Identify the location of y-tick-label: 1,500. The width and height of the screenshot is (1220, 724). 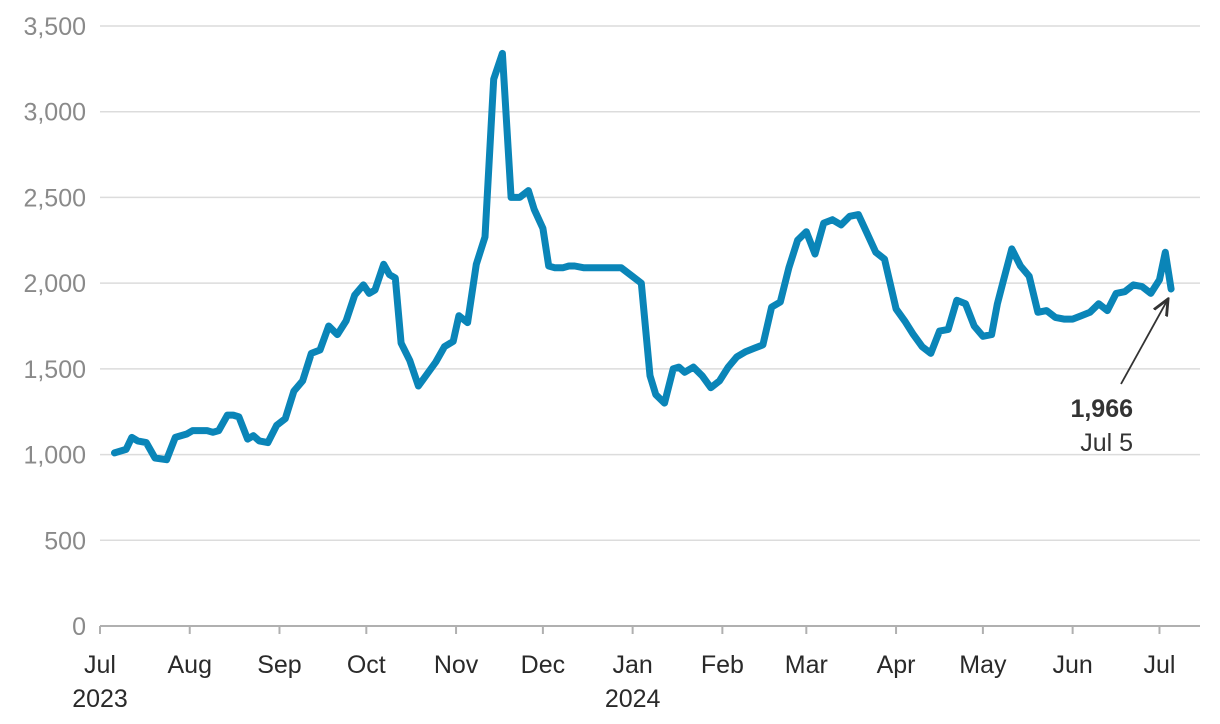
(54, 370).